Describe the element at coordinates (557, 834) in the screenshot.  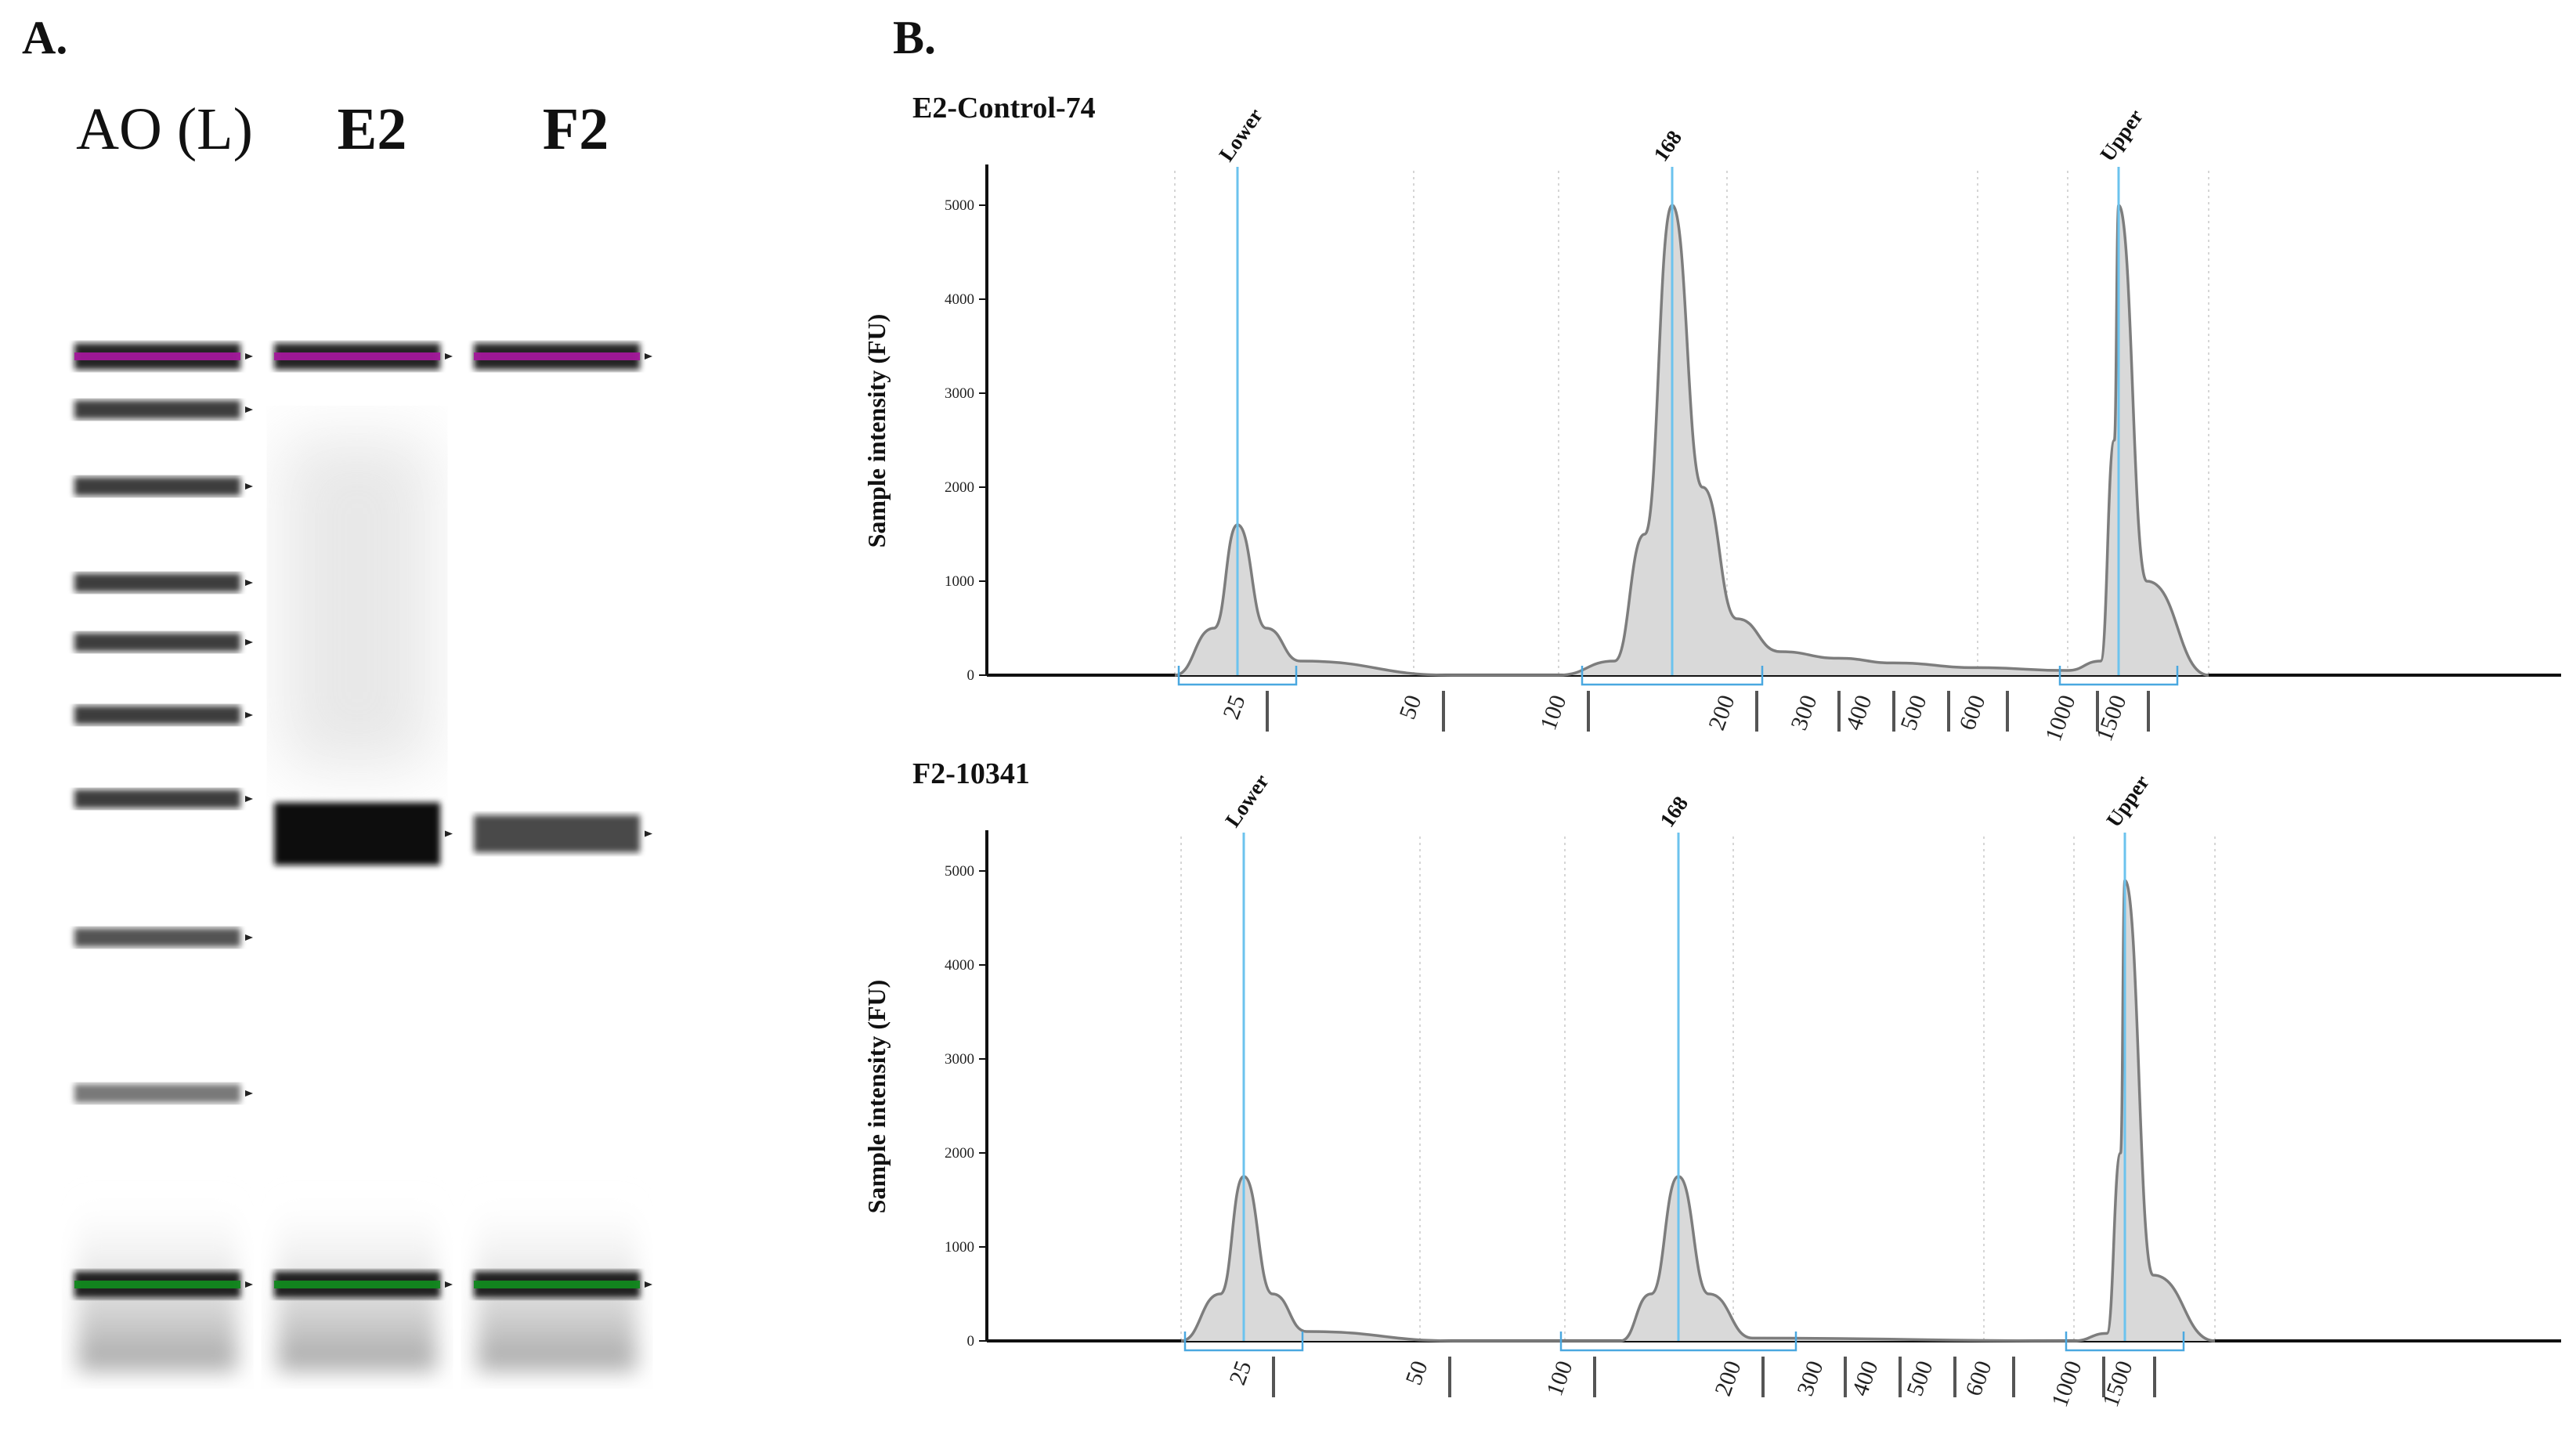
I see `sample-band-f2-body` at that location.